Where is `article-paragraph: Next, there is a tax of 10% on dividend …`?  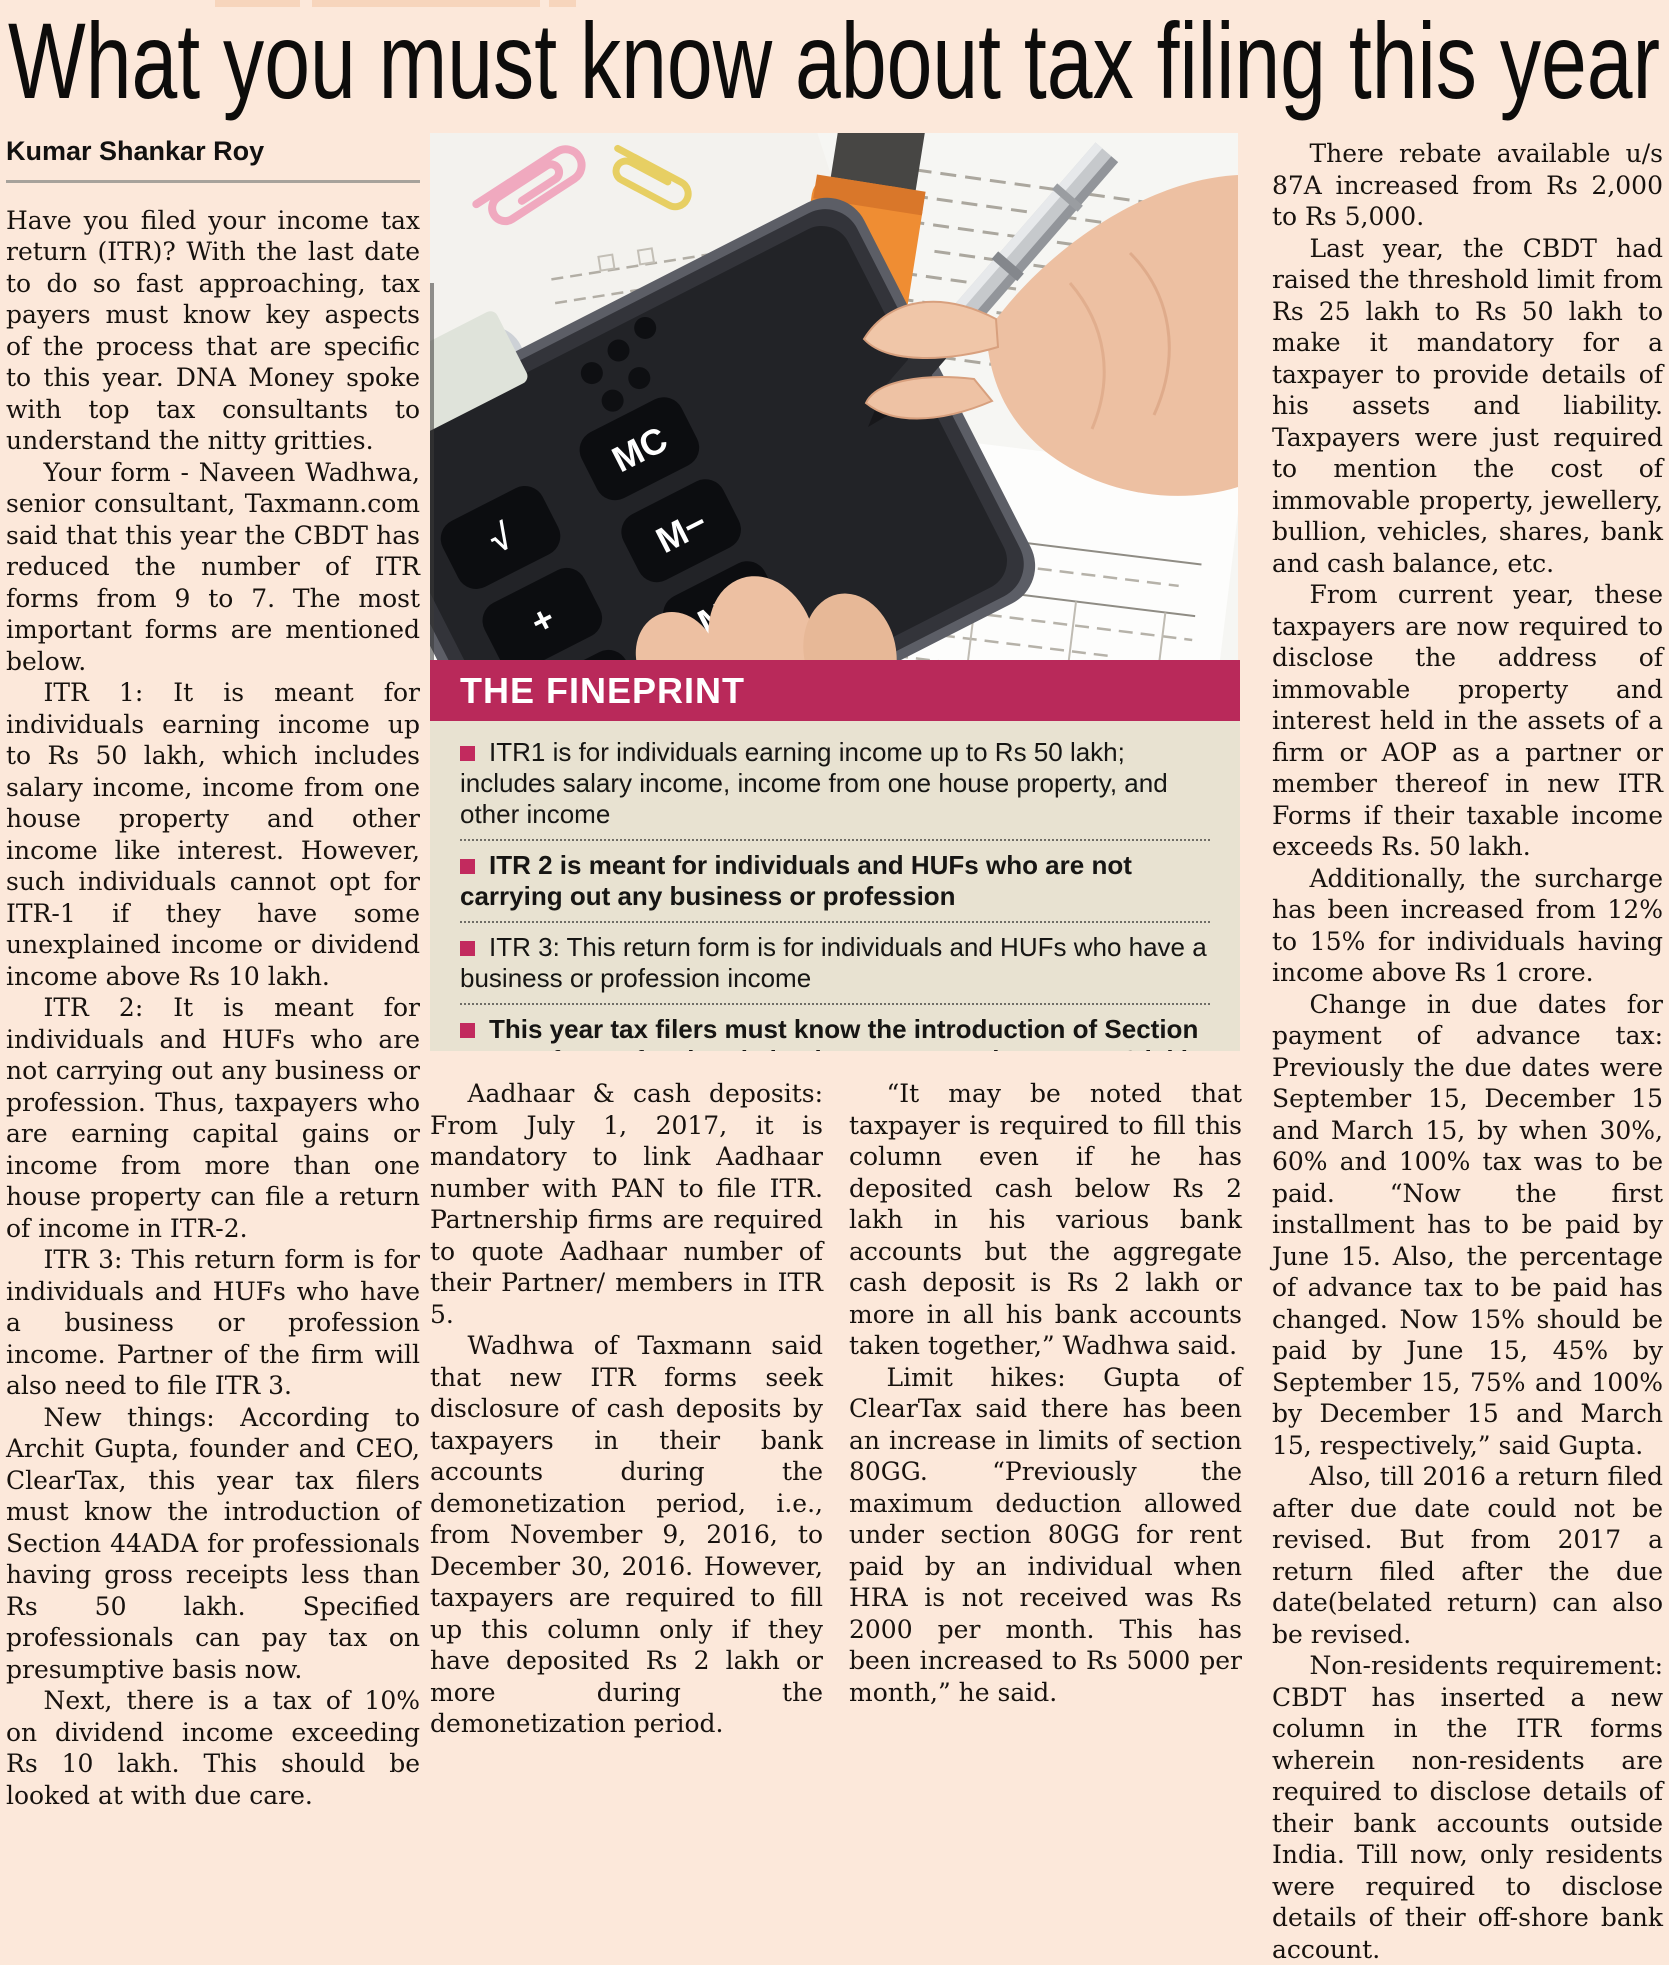
article-paragraph: Next, there is a tax of 10% on dividend … is located at coordinates (213, 1748).